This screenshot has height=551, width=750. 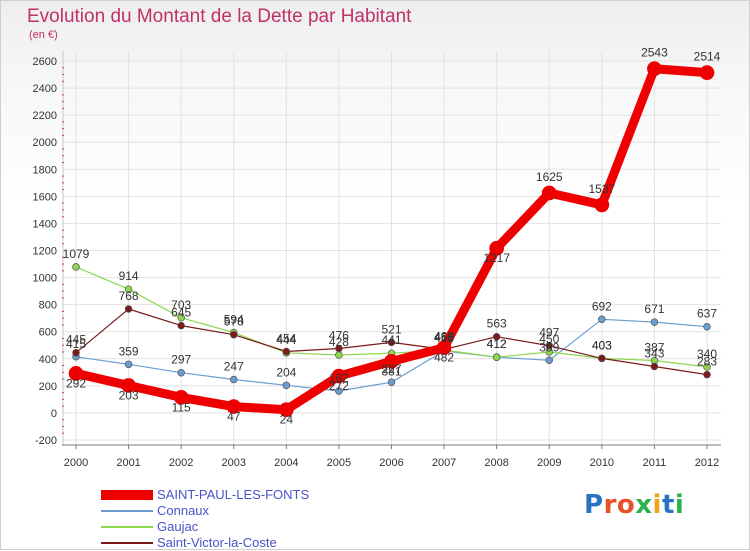 I want to click on x-tick-label: 2001, so click(x=128, y=463).